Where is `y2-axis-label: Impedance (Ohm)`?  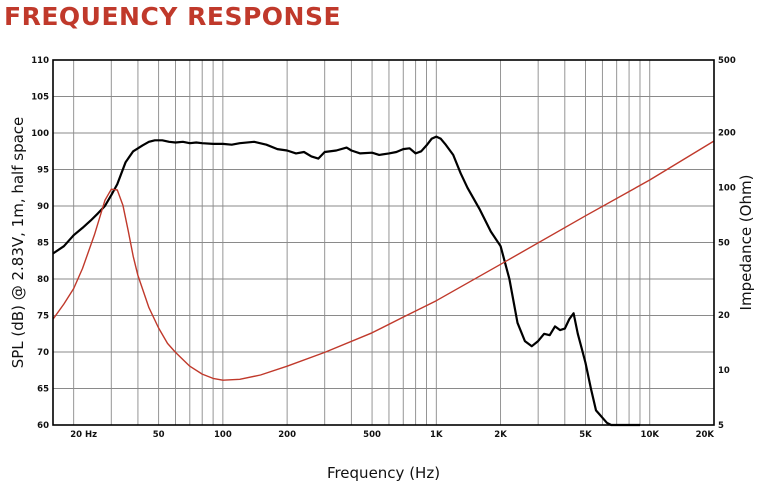 y2-axis-label: Impedance (Ohm) is located at coordinates (746, 243).